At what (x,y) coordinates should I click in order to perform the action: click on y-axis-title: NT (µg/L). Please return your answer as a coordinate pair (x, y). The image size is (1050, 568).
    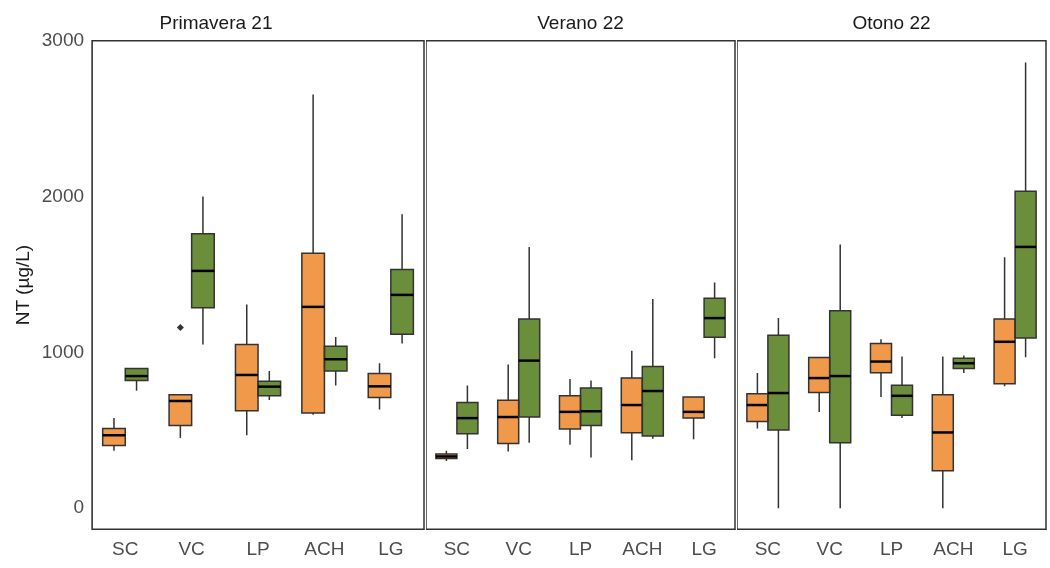
    Looking at the image, I should click on (22, 285).